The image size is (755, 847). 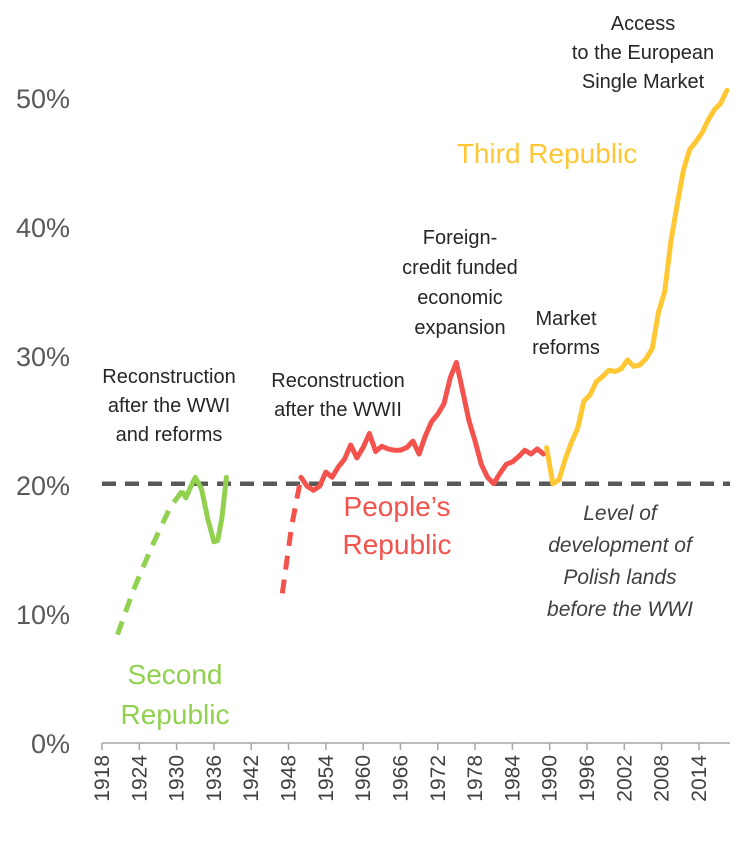 I want to click on single-market-annotation-line: to the European, so click(x=643, y=53).